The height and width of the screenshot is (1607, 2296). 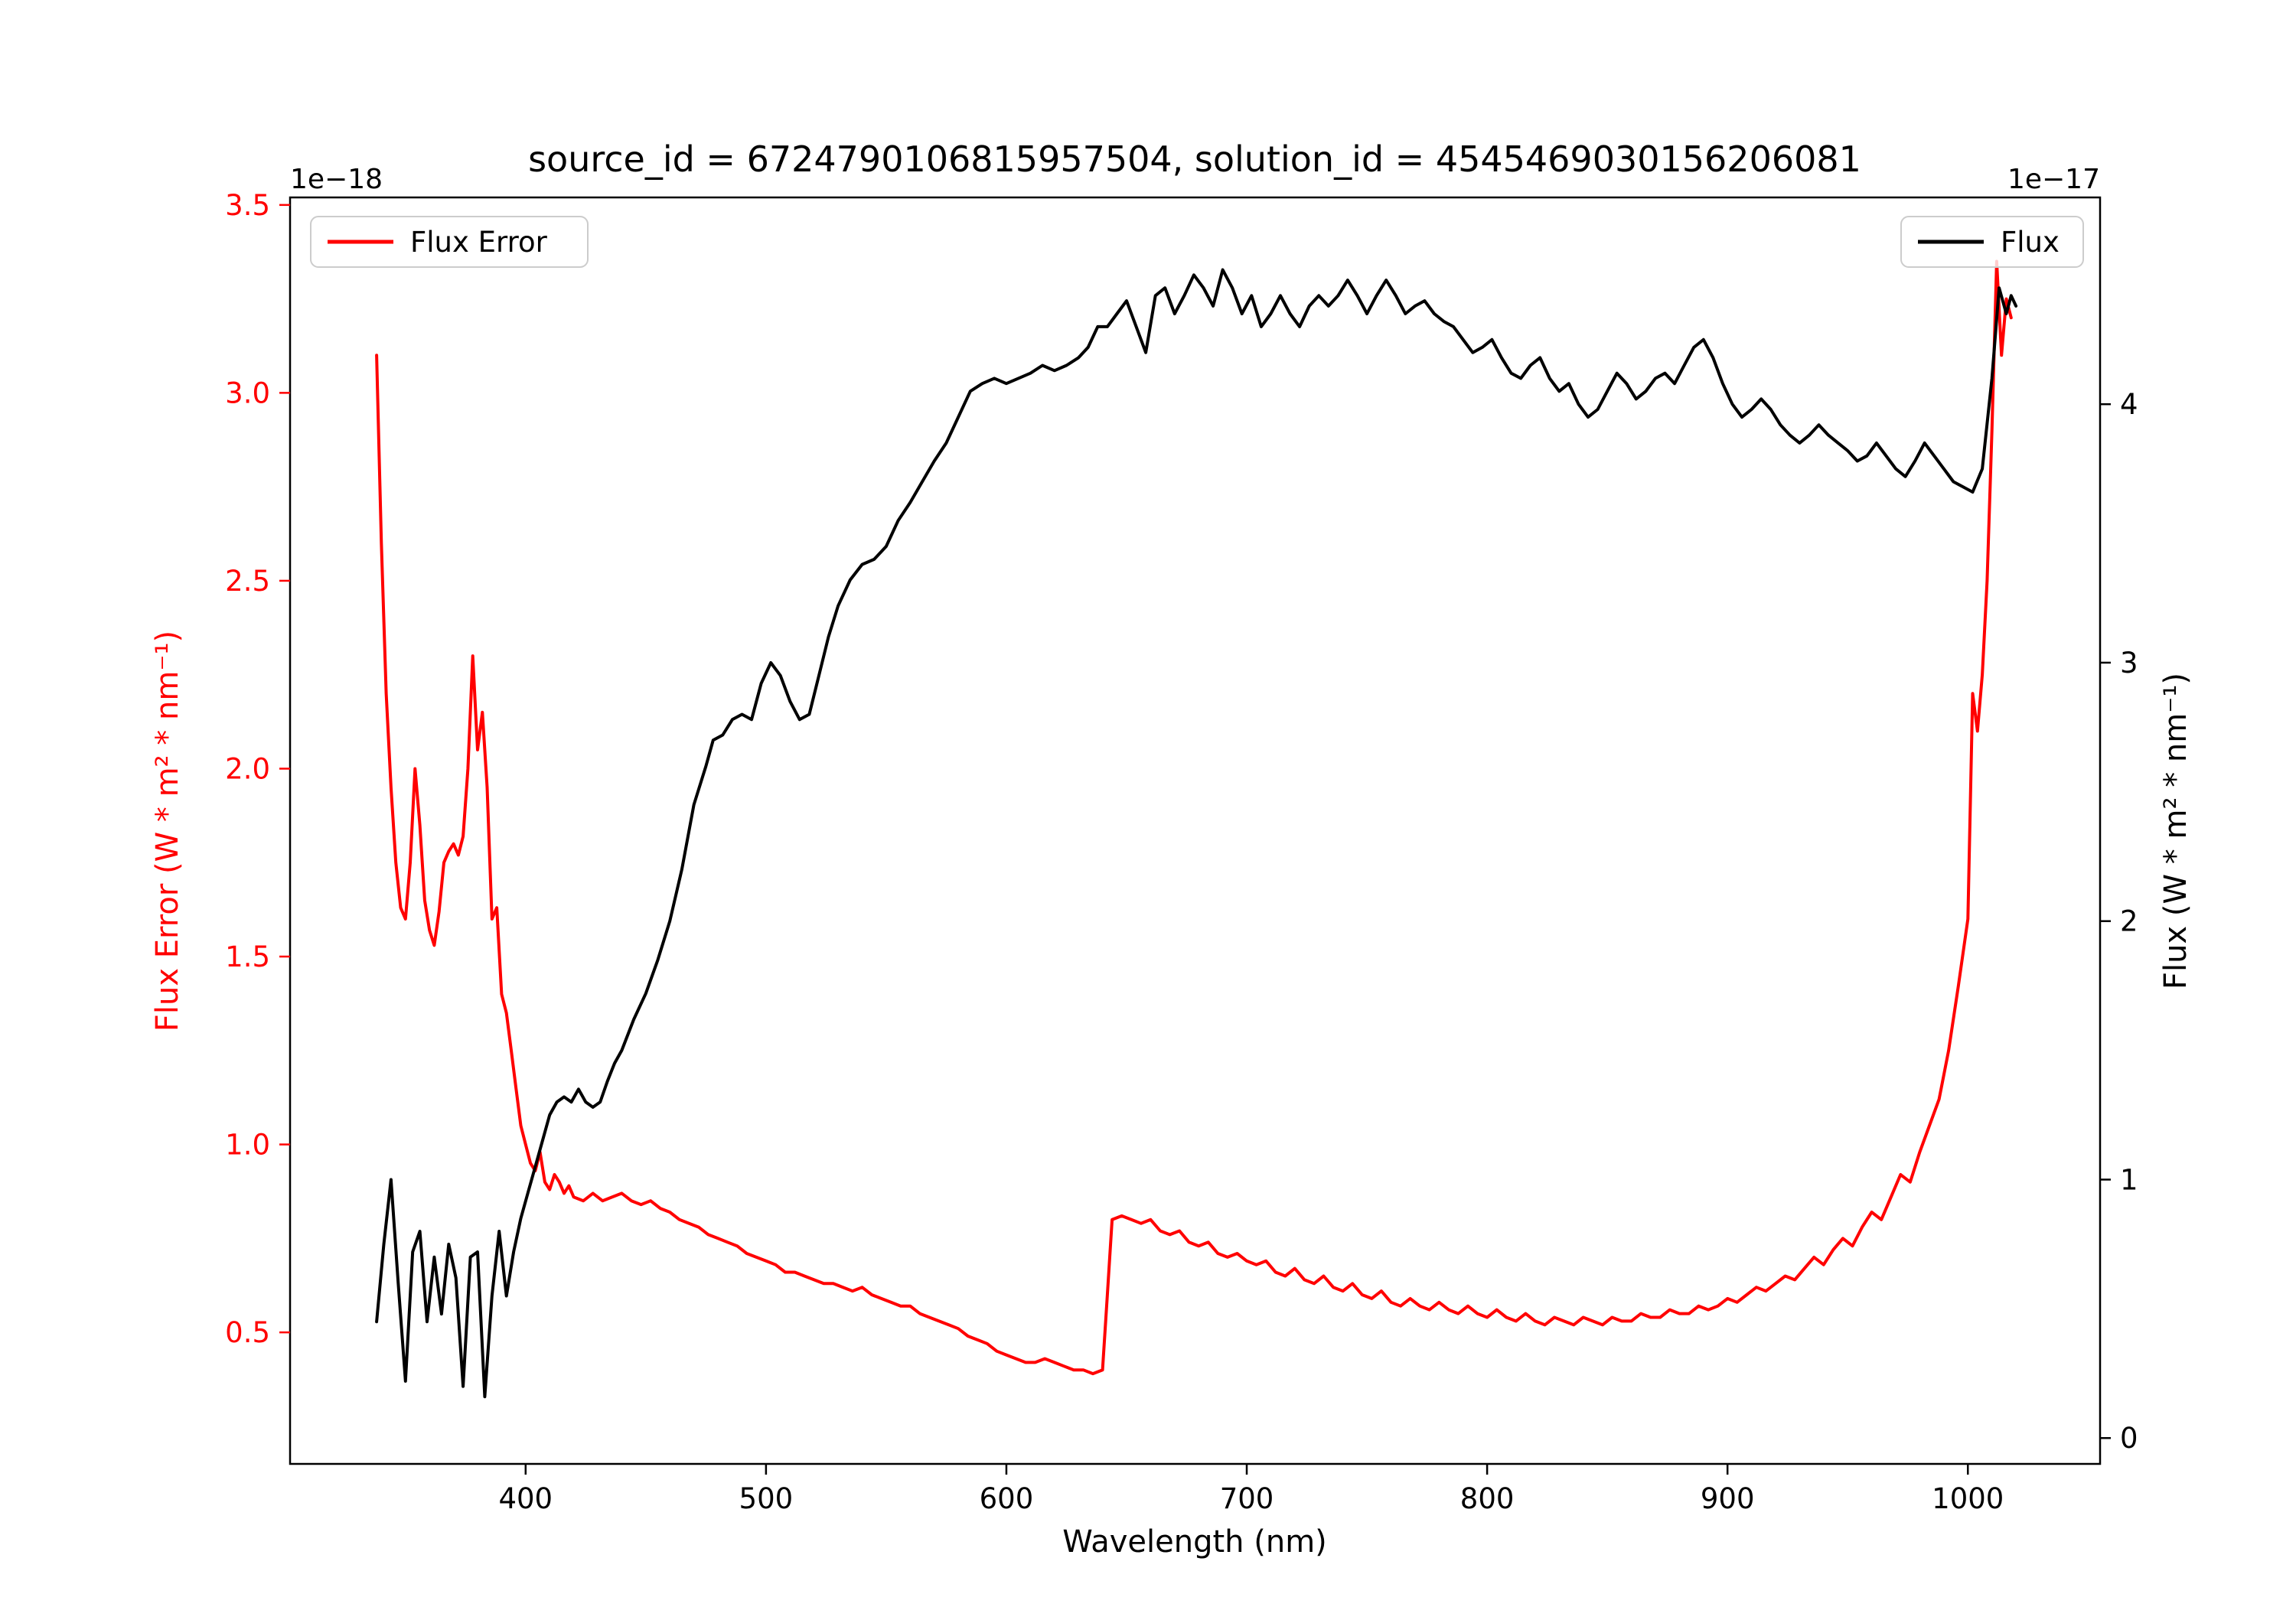 What do you see at coordinates (2129, 922) in the screenshot?
I see `right-tick-label: 2` at bounding box center [2129, 922].